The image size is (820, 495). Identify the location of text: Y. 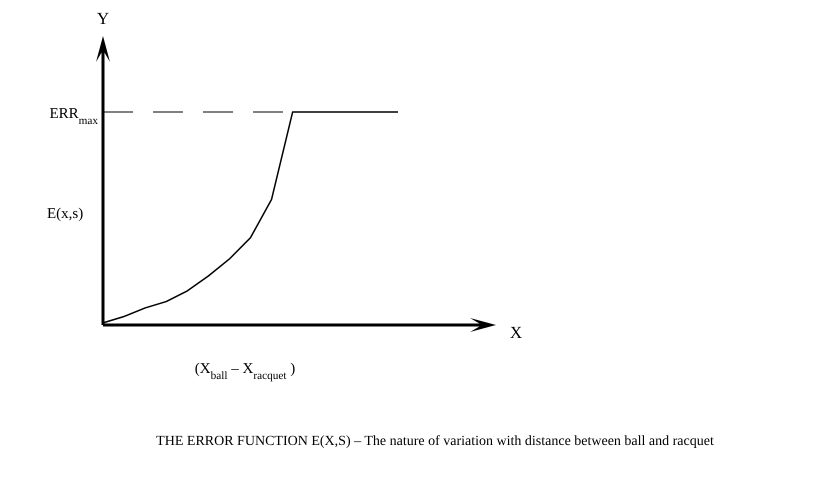
(103, 18).